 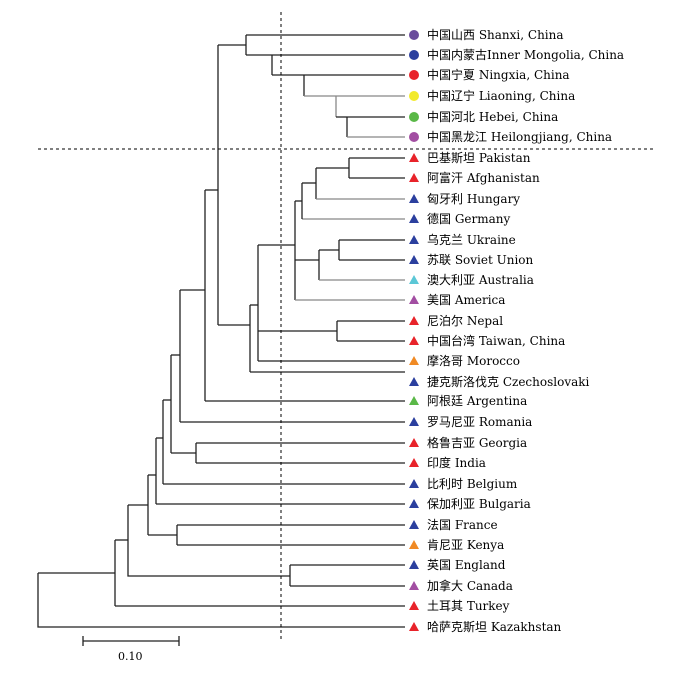 I want to click on leaf-label: 中国辽宁 Liaoning, China, so click(x=501, y=95).